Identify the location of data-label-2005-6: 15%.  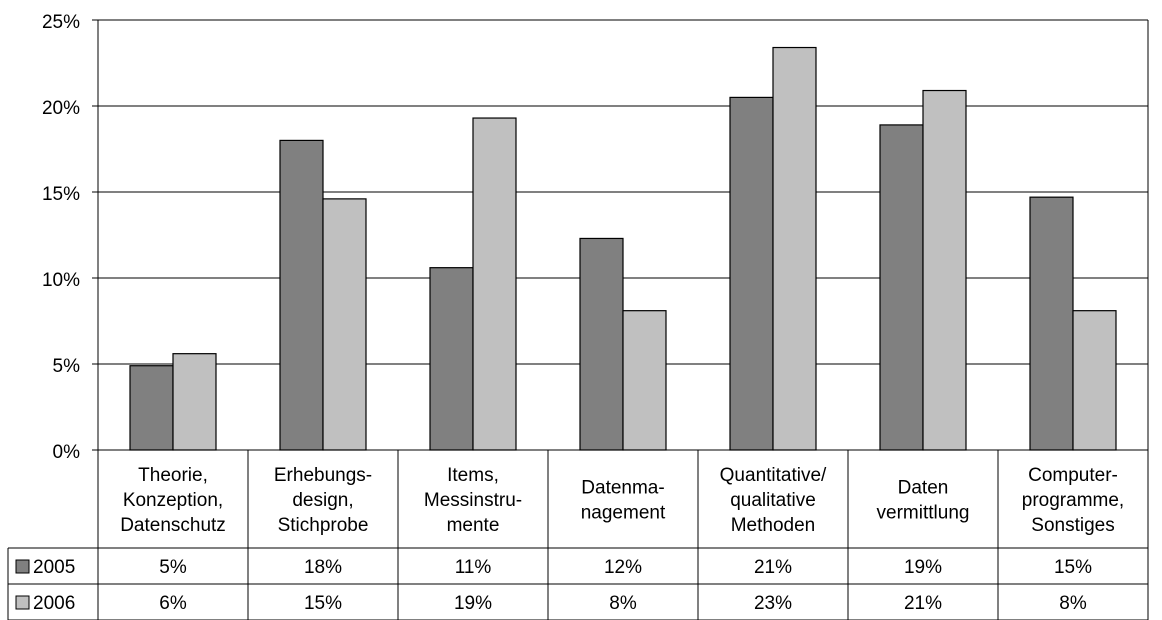
(1073, 567).